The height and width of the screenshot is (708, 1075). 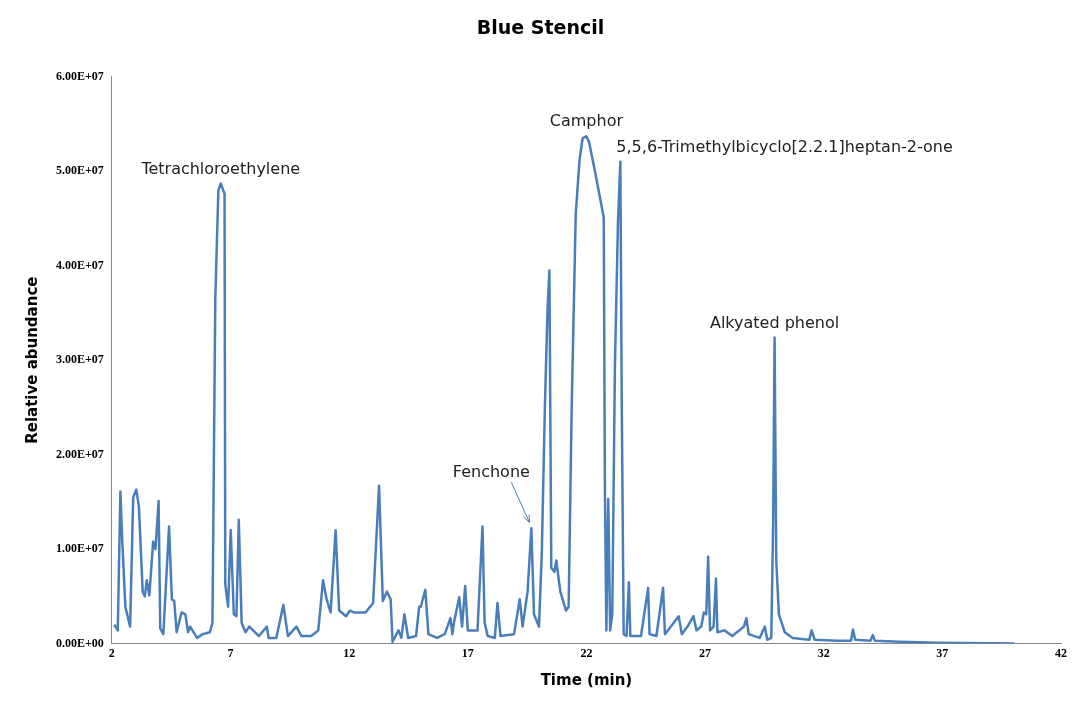 What do you see at coordinates (540, 27) in the screenshot?
I see `chart-title: Blue Stencil` at bounding box center [540, 27].